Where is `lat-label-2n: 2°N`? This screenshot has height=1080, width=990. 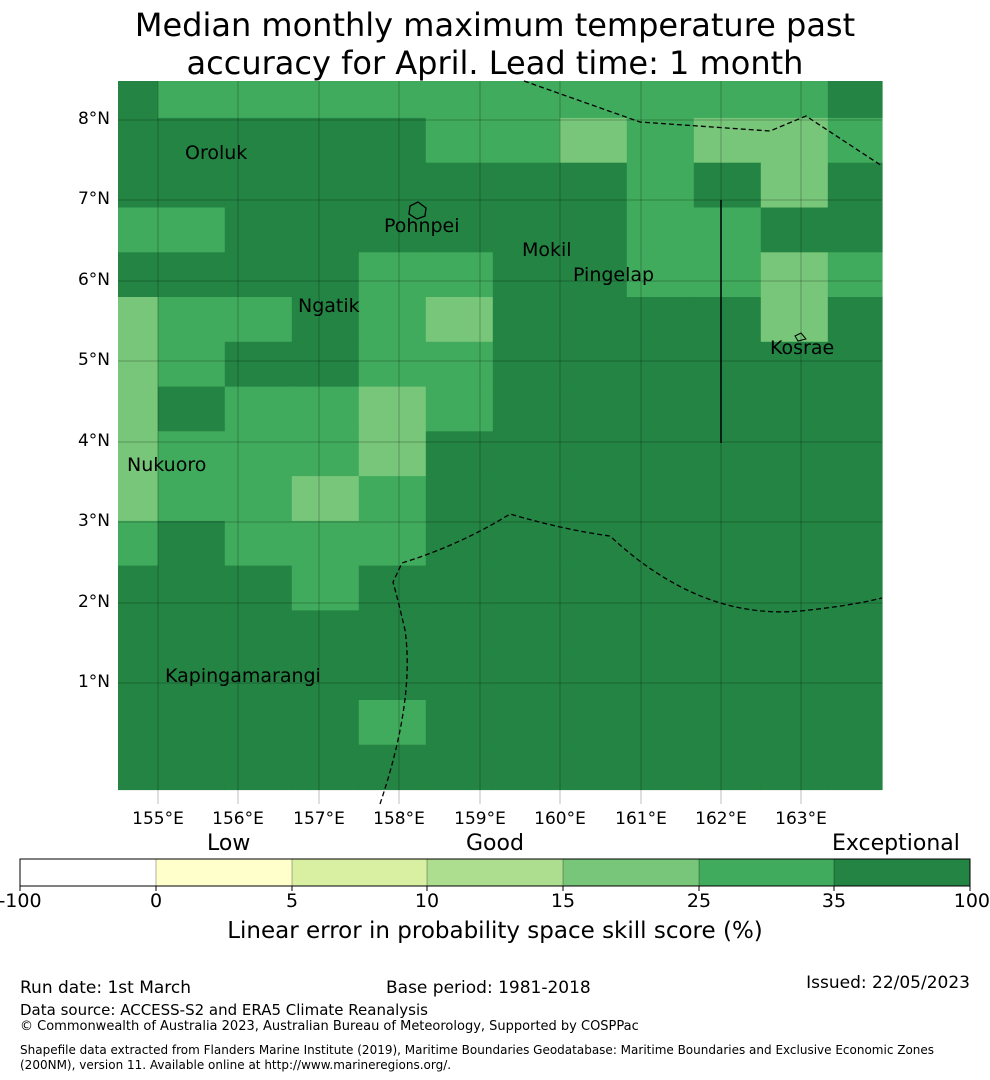 lat-label-2n: 2°N is located at coordinates (93, 602).